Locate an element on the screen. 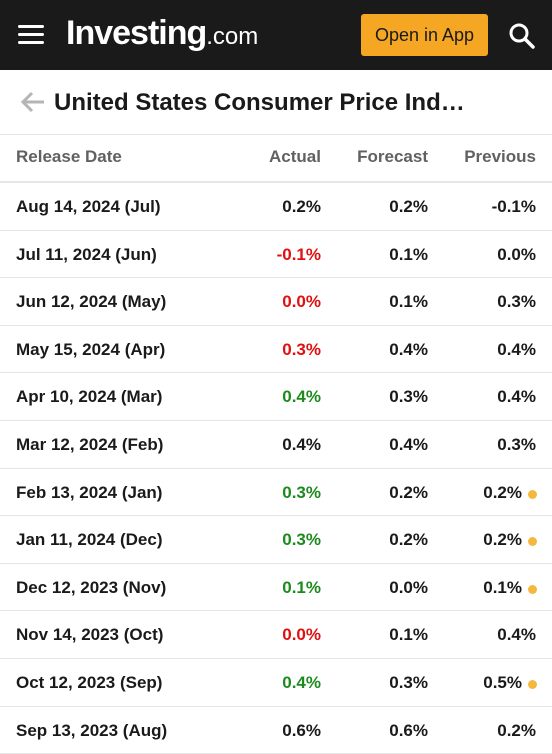 This screenshot has width=552, height=754. forecast-value-cell: 0.0% is located at coordinates (408, 587).